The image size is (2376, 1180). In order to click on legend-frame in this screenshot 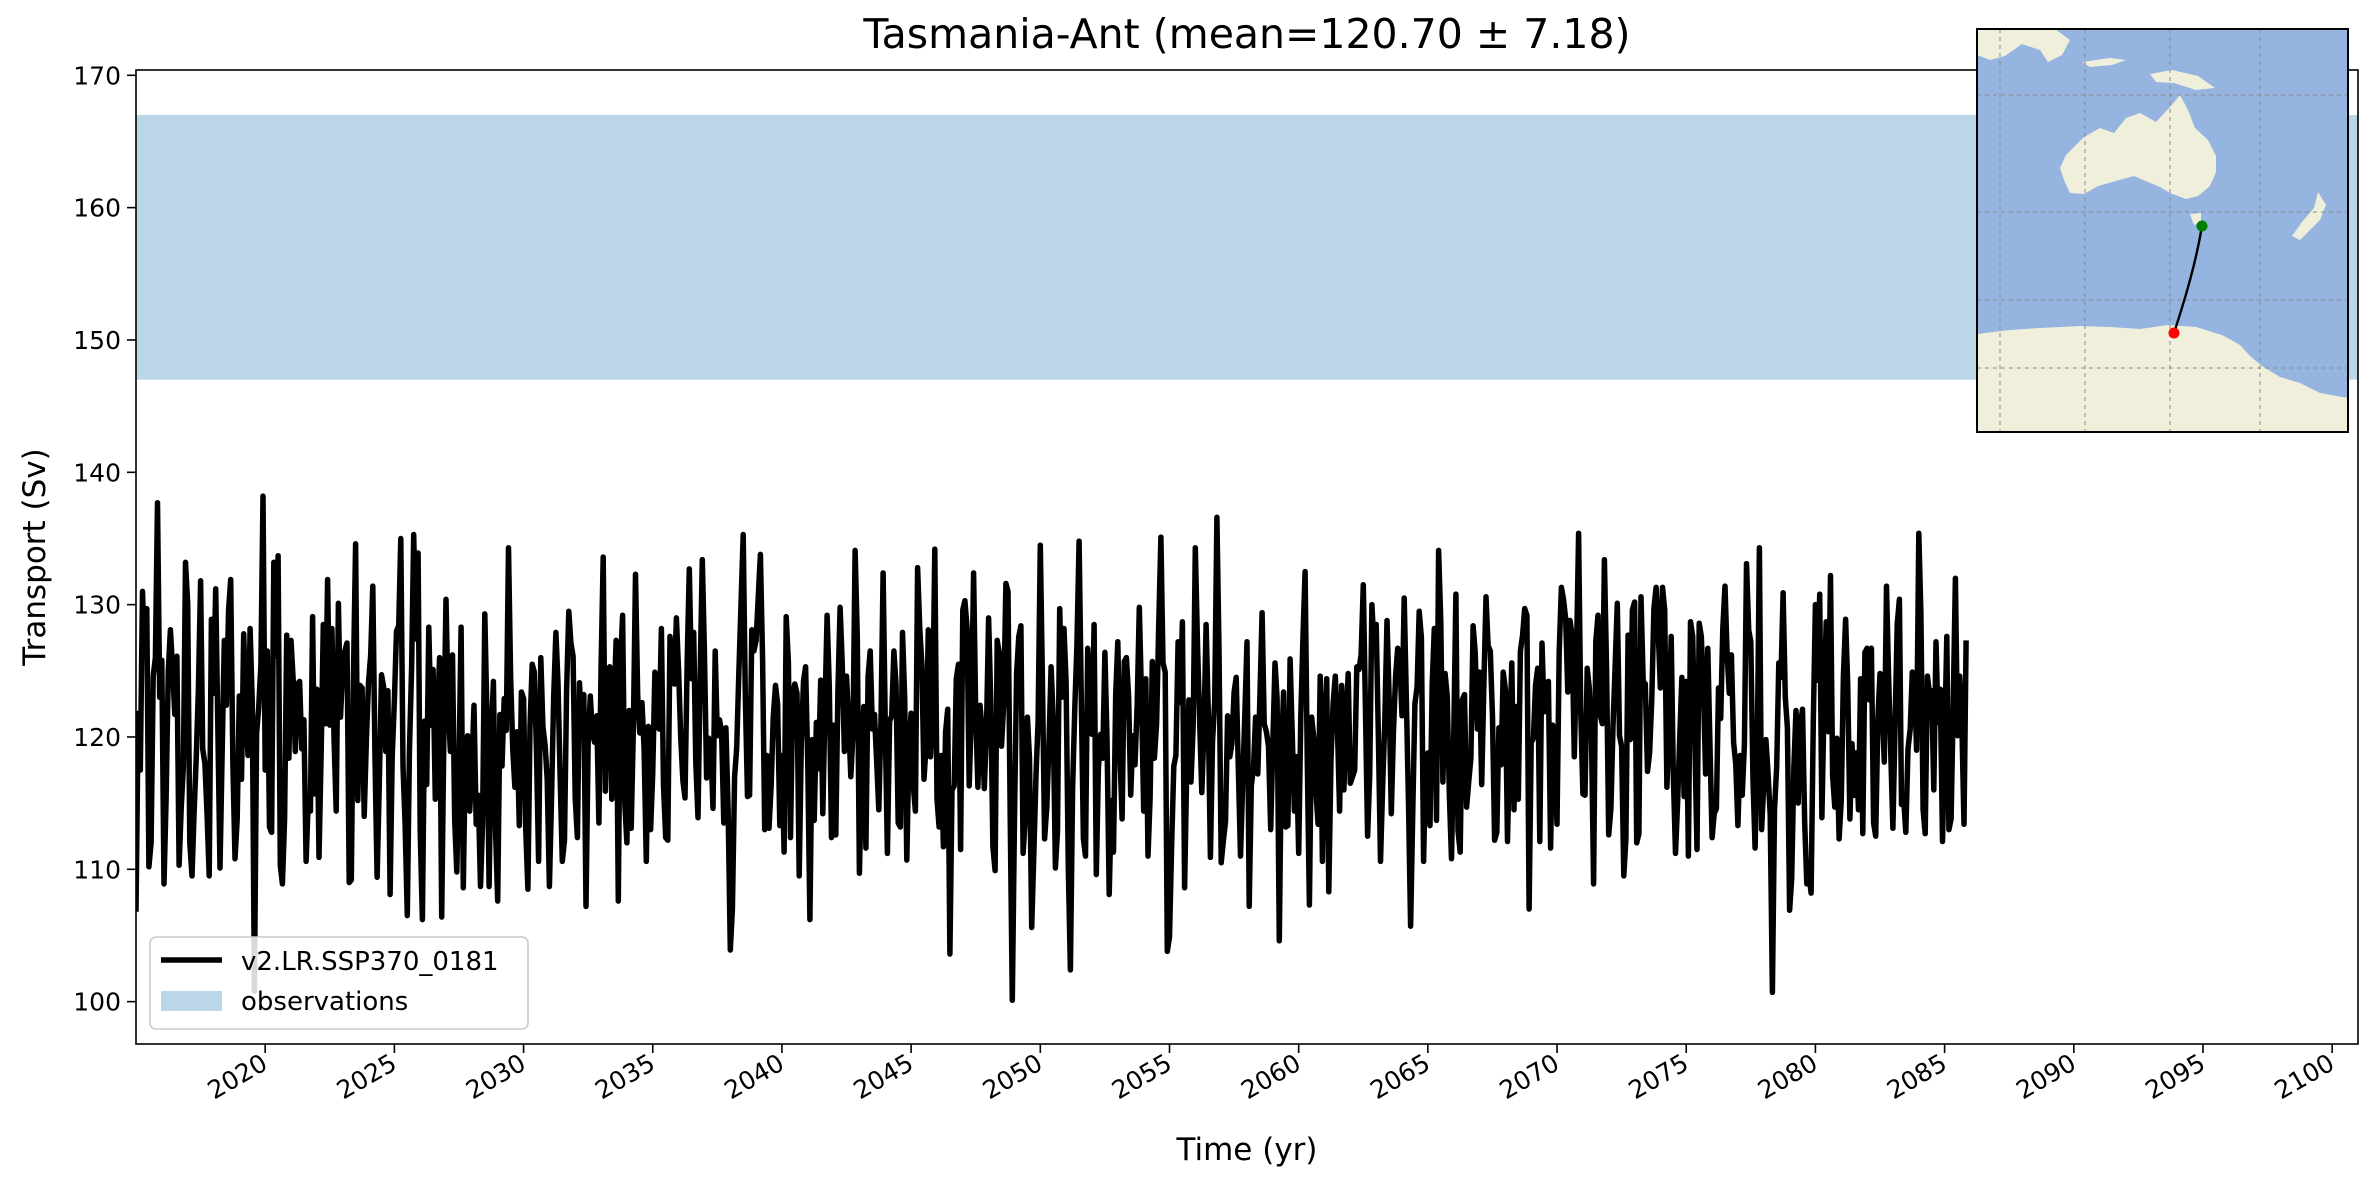, I will do `click(339, 983)`.